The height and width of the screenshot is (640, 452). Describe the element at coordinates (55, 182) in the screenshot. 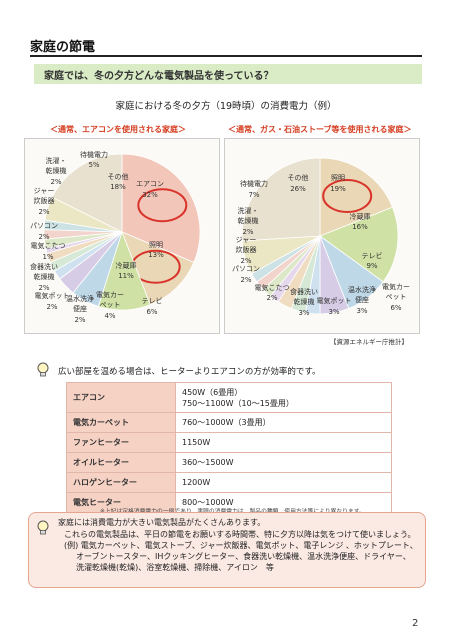

I see `pct-wash: 2%` at that location.